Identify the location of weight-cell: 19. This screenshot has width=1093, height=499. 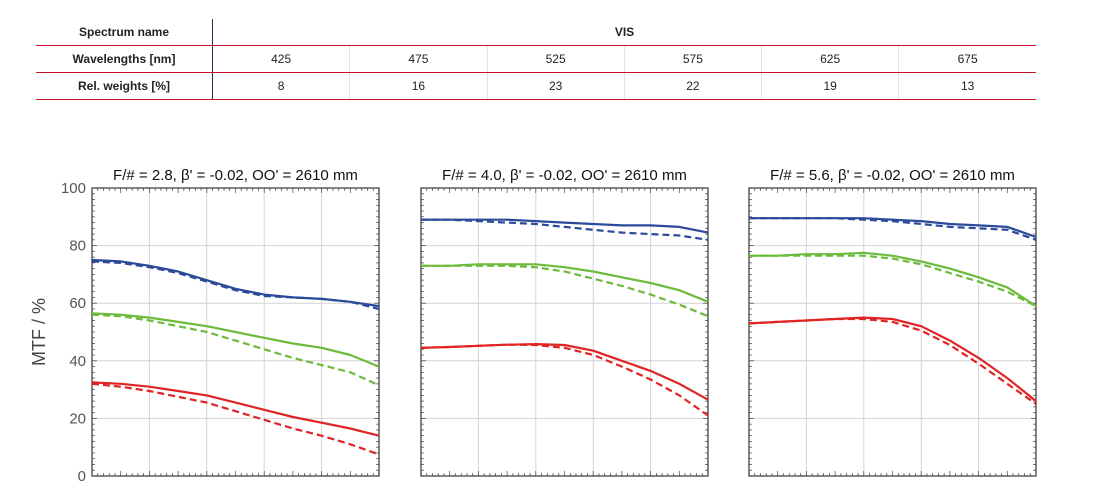
(829, 86).